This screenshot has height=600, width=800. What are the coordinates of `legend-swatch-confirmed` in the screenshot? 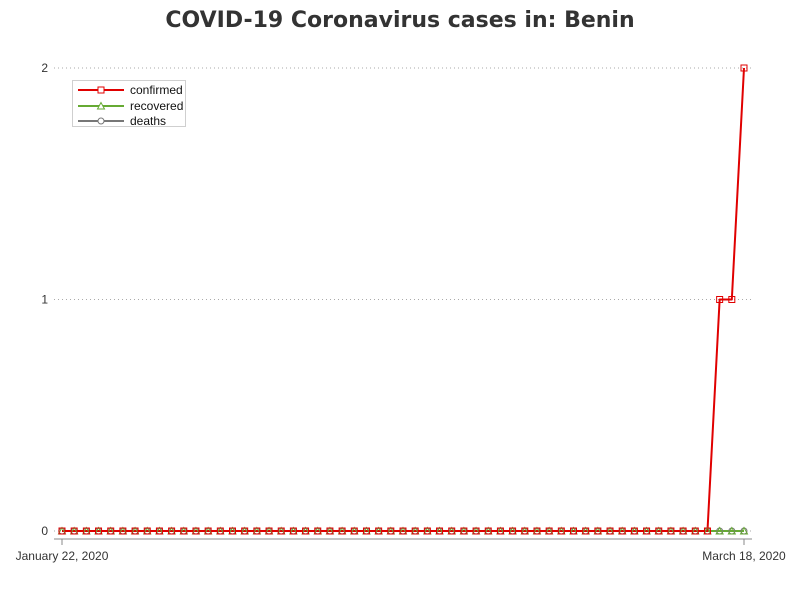 It's located at (101, 90).